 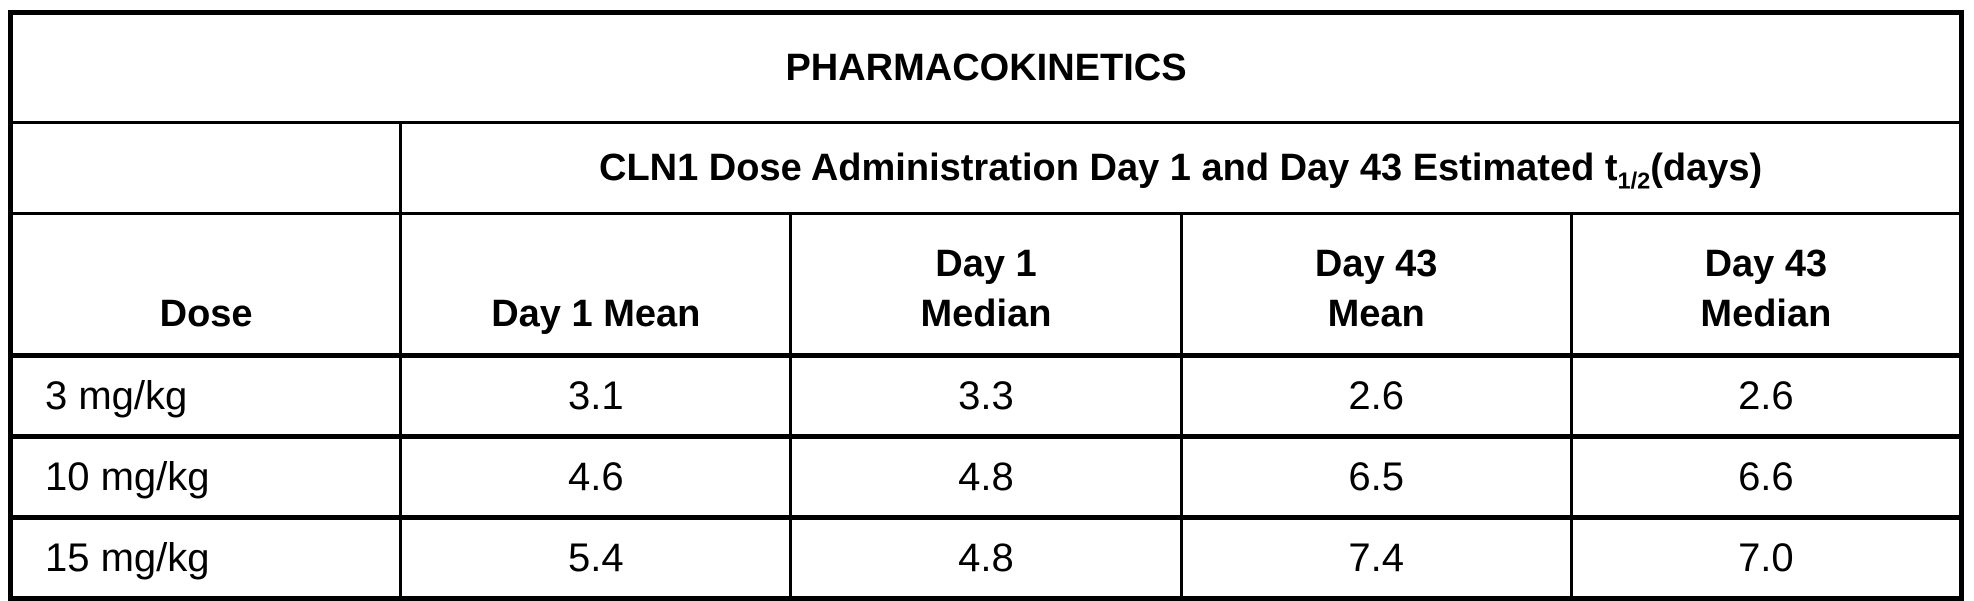 I want to click on value-day43-mean: 2.6, so click(x=1376, y=396).